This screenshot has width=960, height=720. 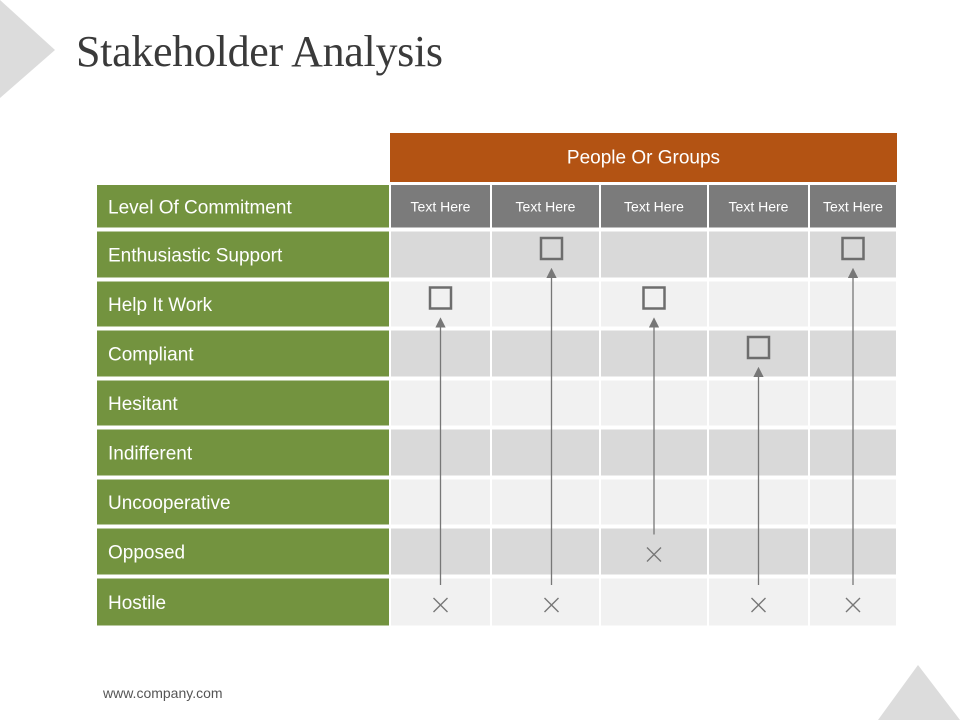 What do you see at coordinates (151, 355) in the screenshot?
I see `commitment-level-label: Compliant` at bounding box center [151, 355].